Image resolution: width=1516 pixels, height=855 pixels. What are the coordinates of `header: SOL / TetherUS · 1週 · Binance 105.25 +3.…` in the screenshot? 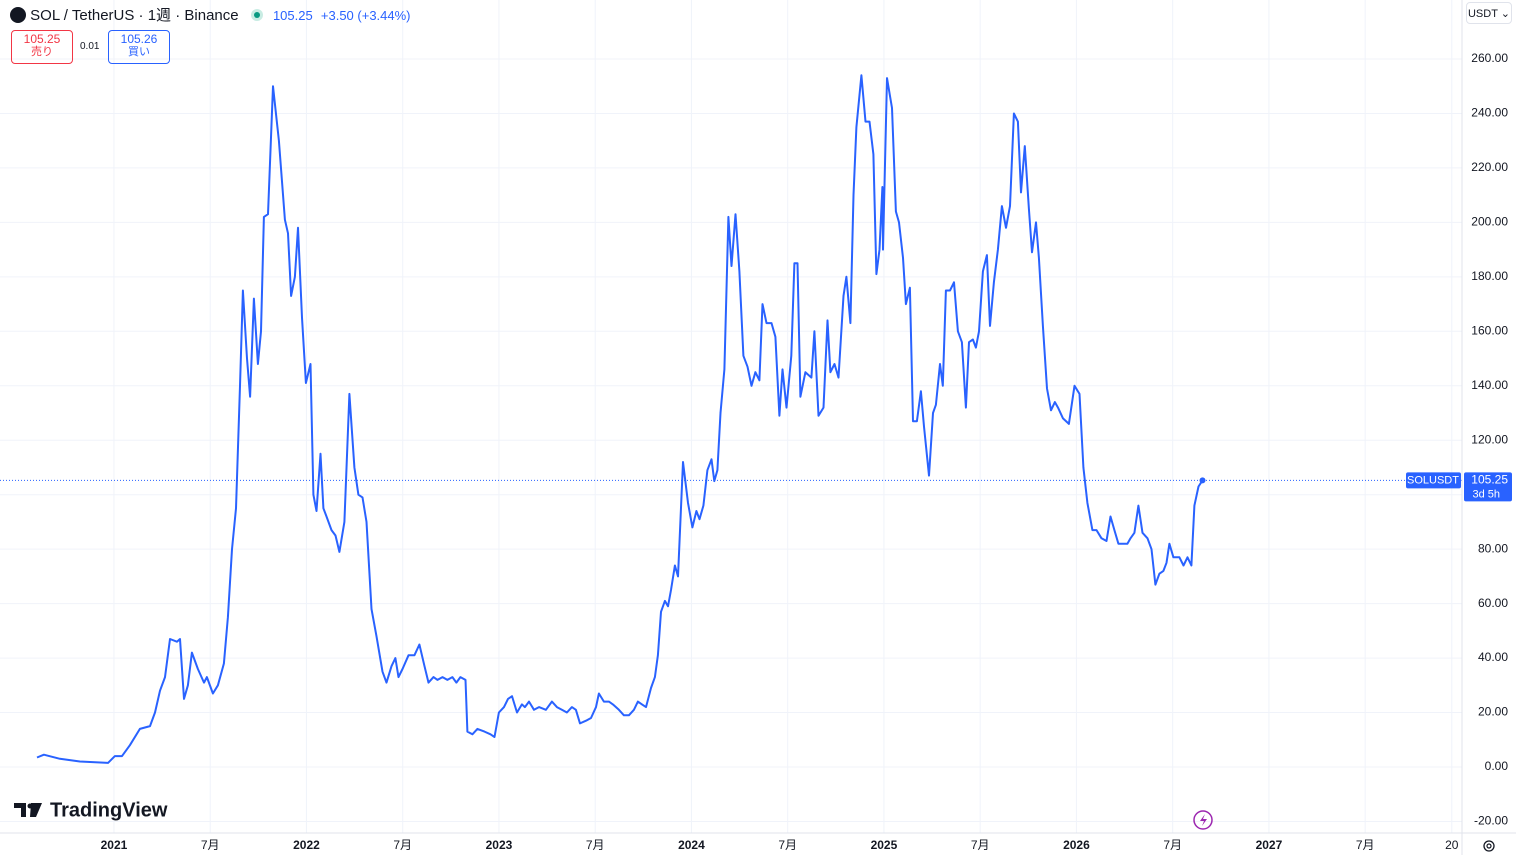 It's located at (210, 14).